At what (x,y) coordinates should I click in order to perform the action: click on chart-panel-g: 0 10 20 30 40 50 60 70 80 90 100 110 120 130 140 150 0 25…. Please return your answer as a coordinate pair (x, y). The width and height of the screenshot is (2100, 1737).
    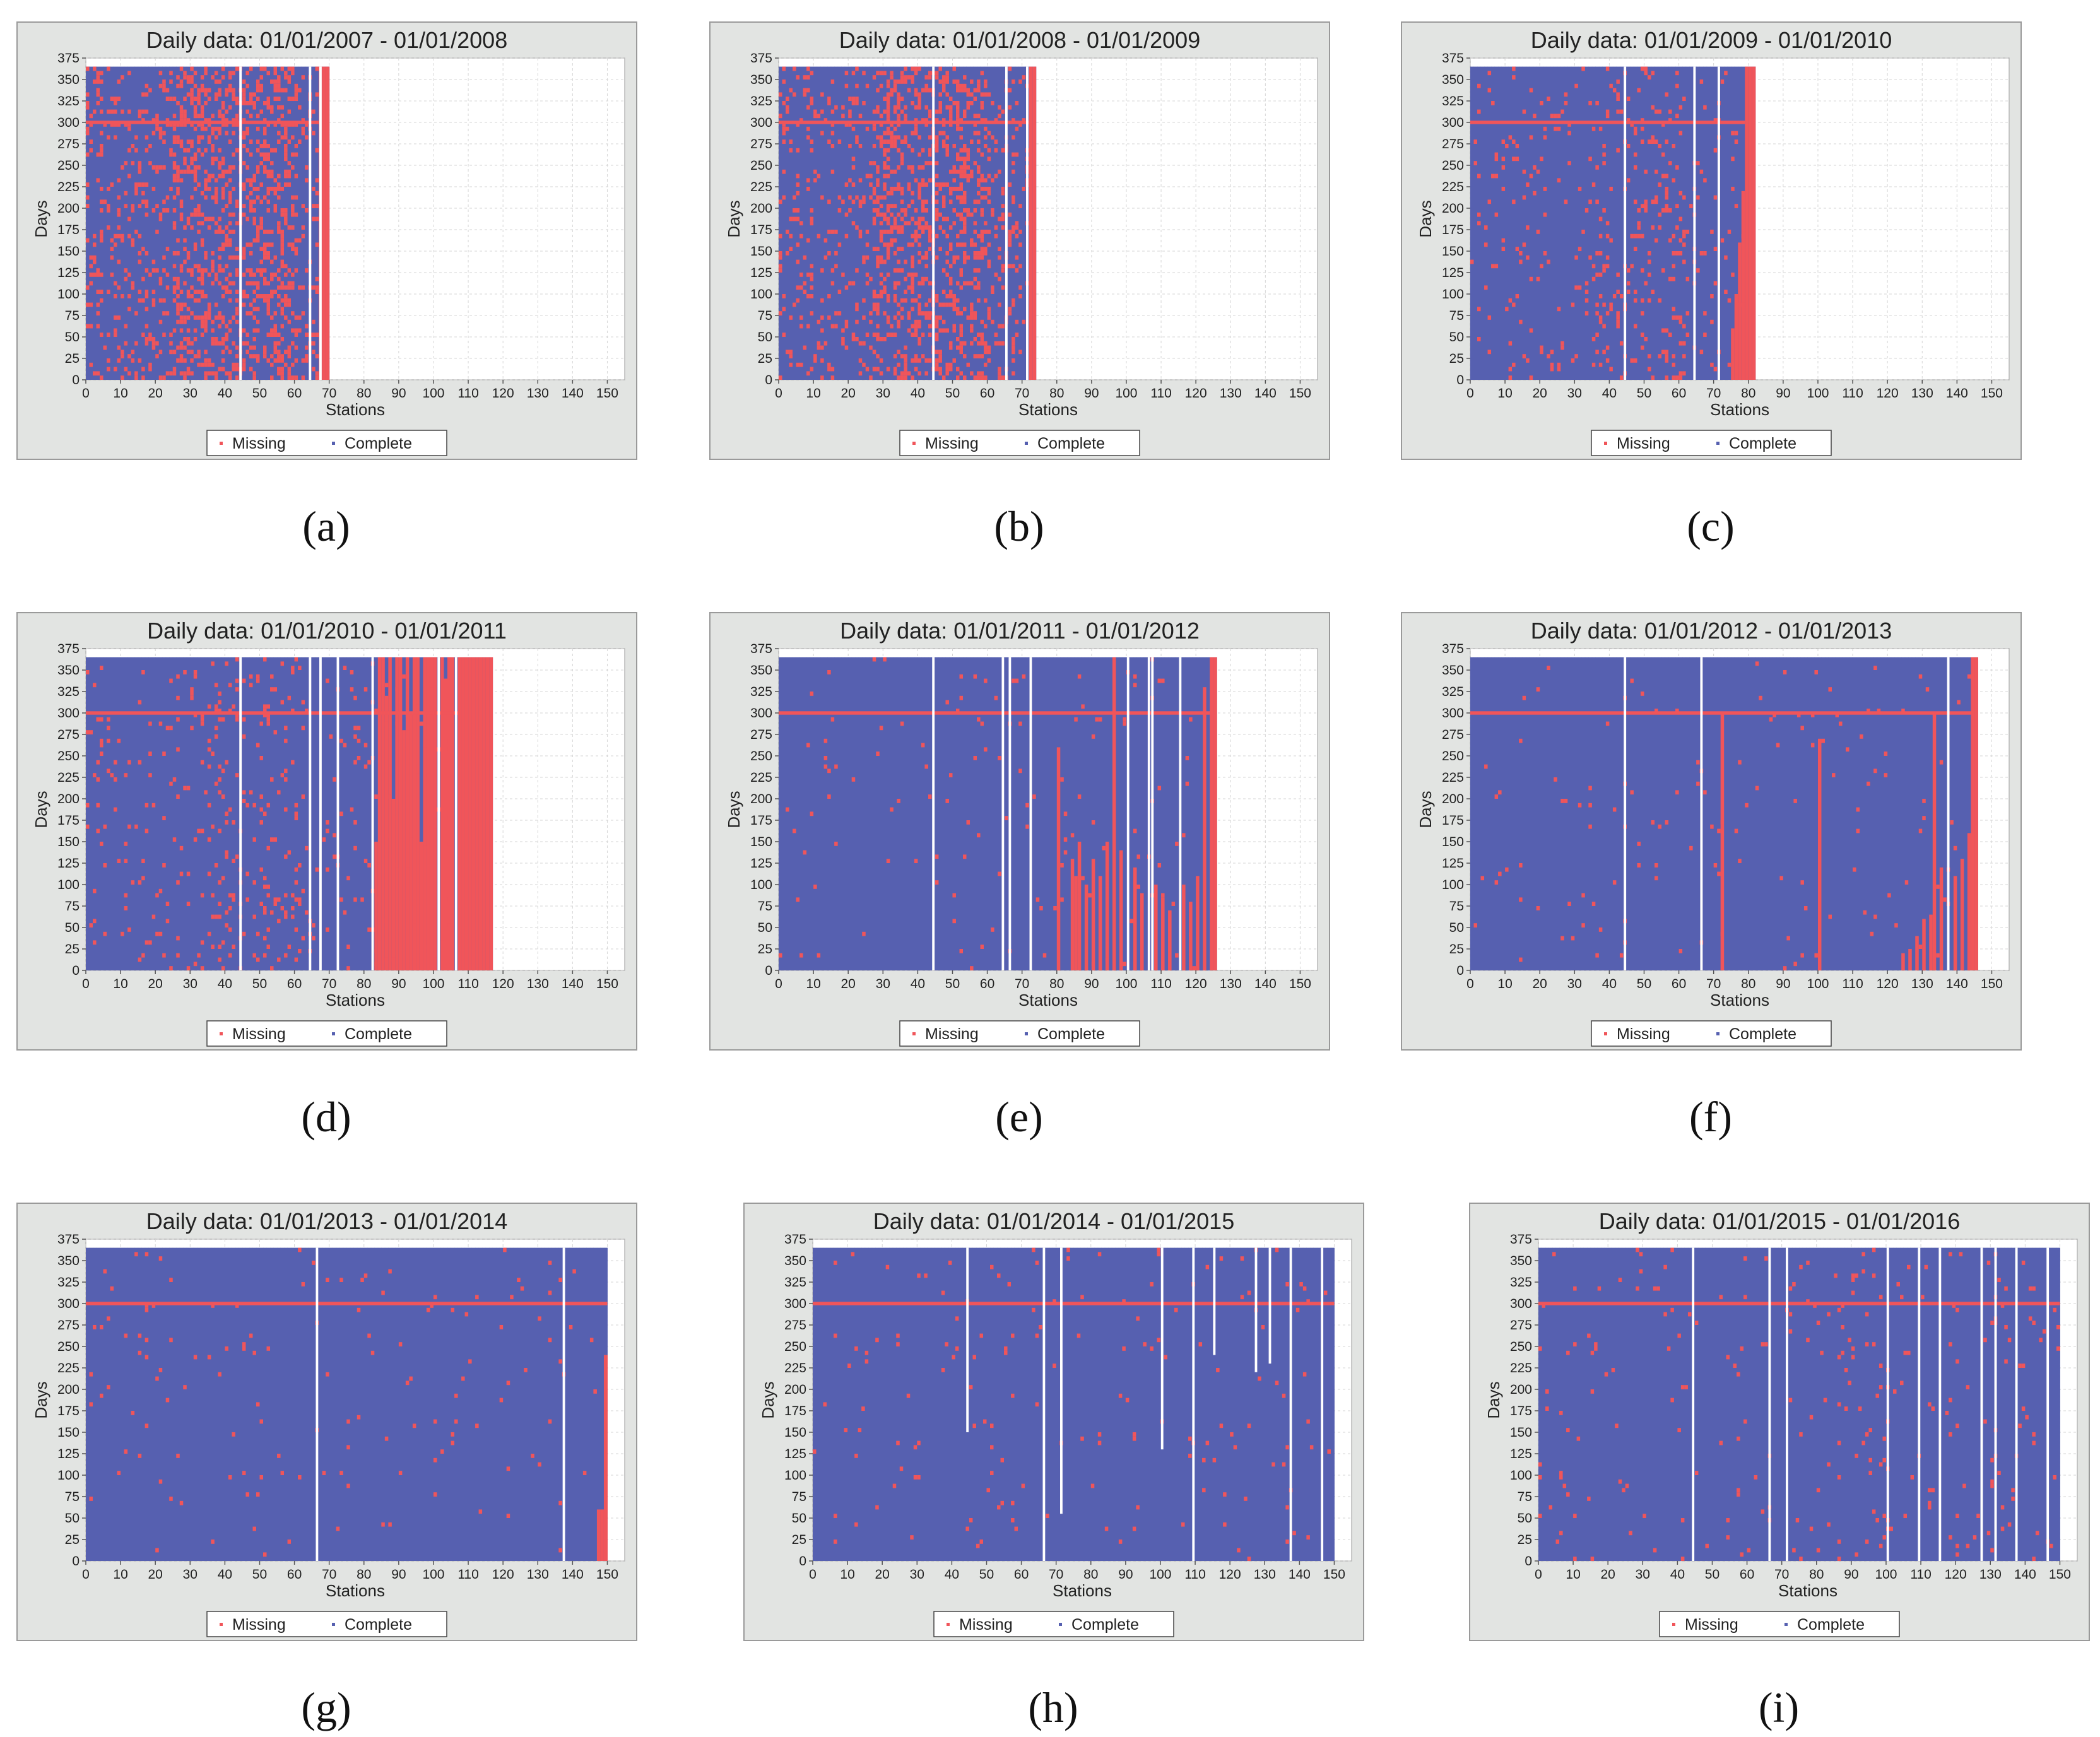
    Looking at the image, I should click on (326, 1422).